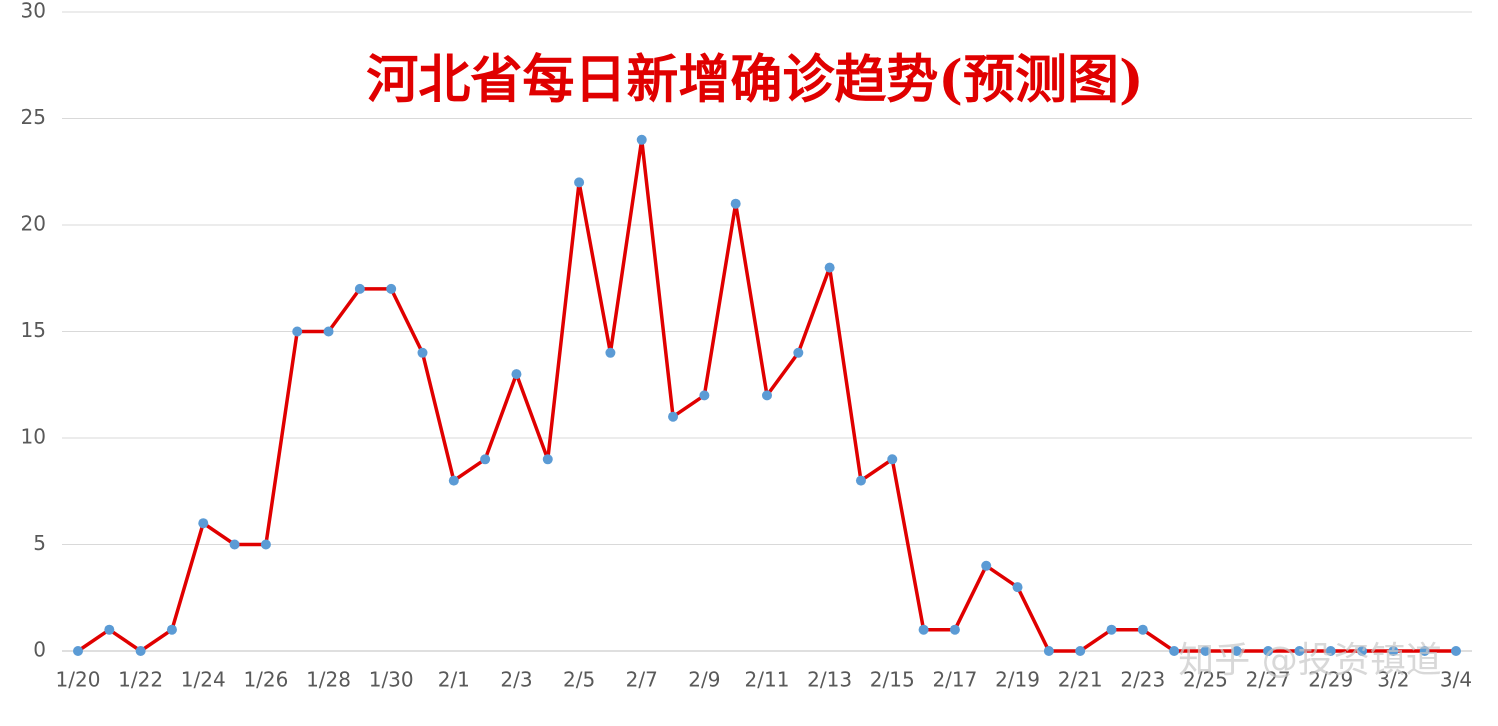  I want to click on y-tick-label: 30, so click(33, 11).